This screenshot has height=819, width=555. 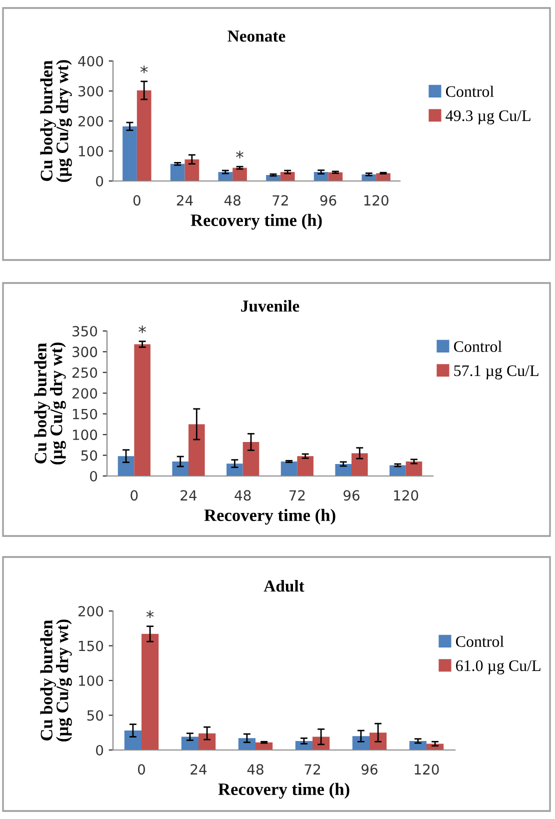 What do you see at coordinates (85, 331) in the screenshot?
I see `y-tick-label: 350` at bounding box center [85, 331].